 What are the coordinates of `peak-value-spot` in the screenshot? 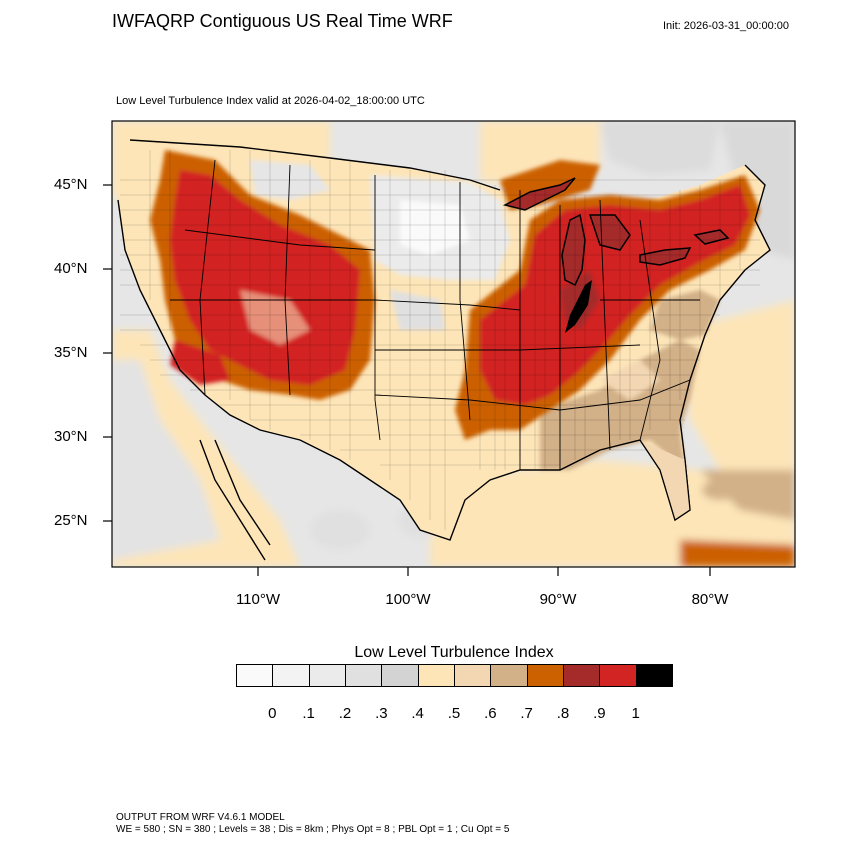 It's located at (578, 306).